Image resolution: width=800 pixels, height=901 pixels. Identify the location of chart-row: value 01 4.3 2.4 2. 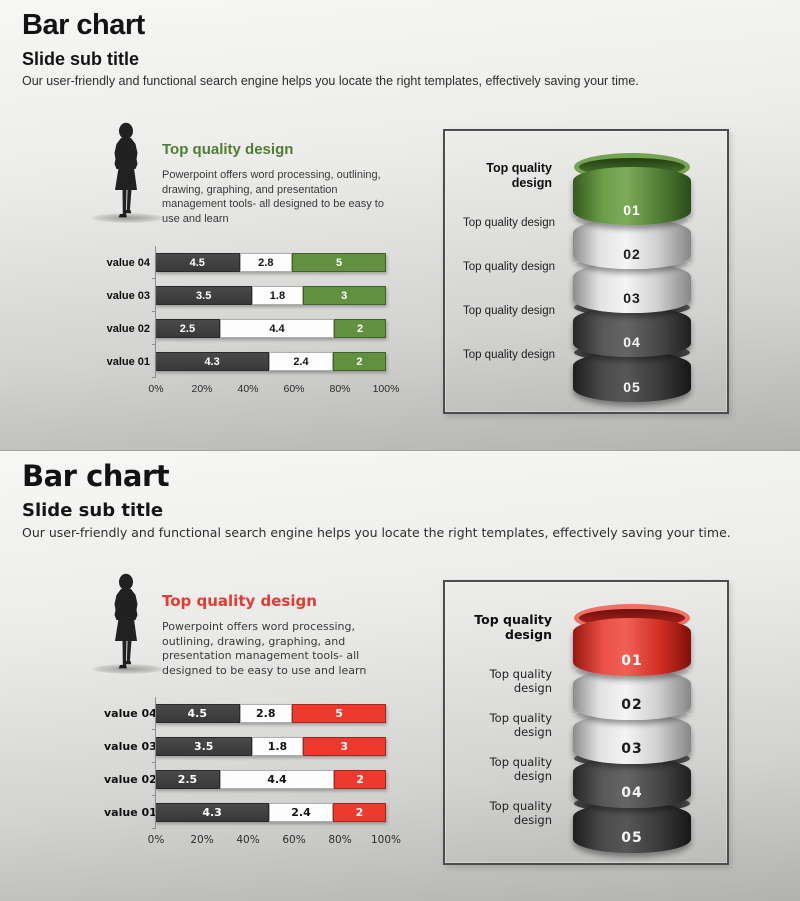
(245, 812).